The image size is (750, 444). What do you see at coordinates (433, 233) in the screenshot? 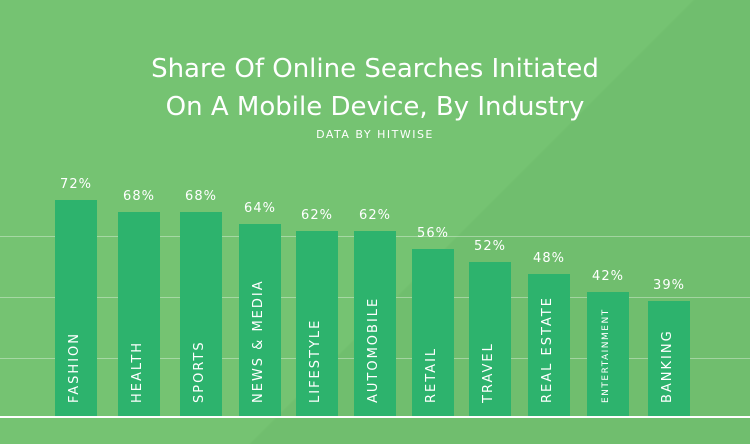
I see `bar-value-label: 56%` at bounding box center [433, 233].